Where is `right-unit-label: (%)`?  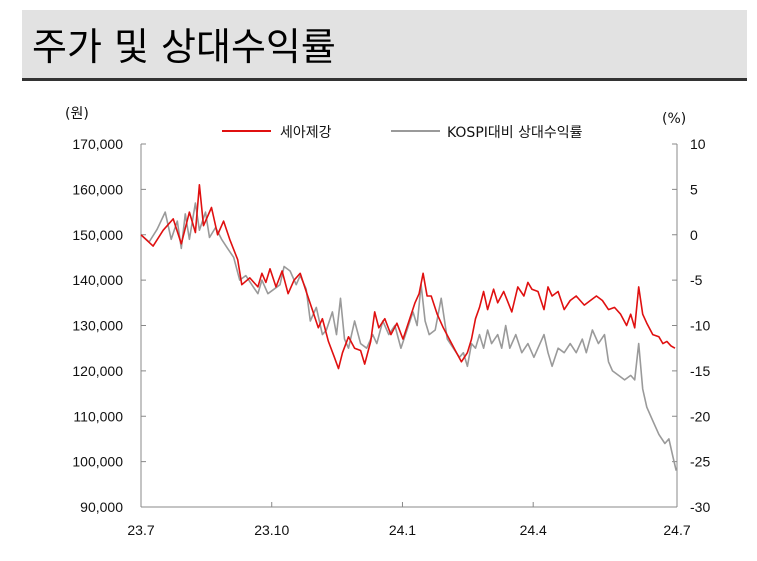
right-unit-label: (%) is located at coordinates (674, 119).